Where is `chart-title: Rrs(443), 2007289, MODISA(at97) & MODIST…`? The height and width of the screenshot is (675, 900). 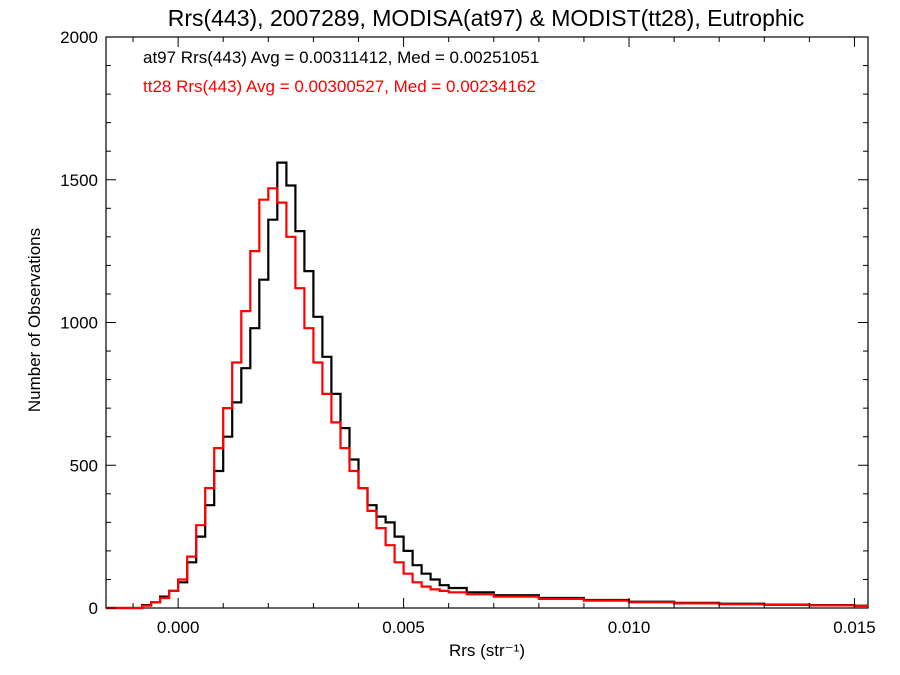 chart-title: Rrs(443), 2007289, MODISA(at97) & MODIST… is located at coordinates (486, 18).